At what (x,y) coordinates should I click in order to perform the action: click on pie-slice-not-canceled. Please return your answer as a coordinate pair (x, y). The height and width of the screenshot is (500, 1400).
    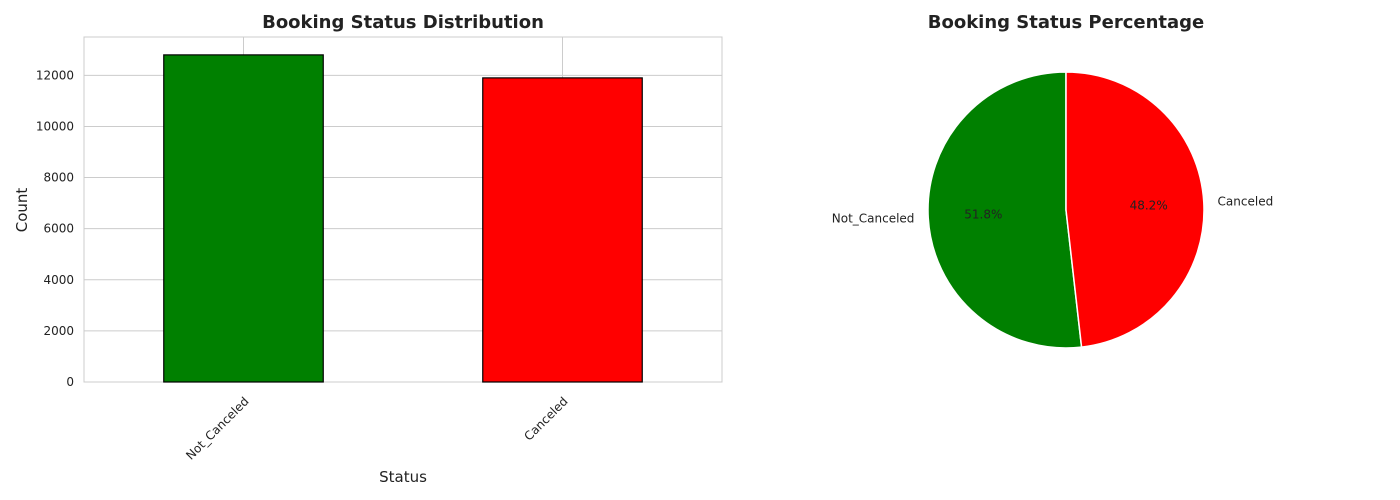
    Looking at the image, I should click on (1005, 210).